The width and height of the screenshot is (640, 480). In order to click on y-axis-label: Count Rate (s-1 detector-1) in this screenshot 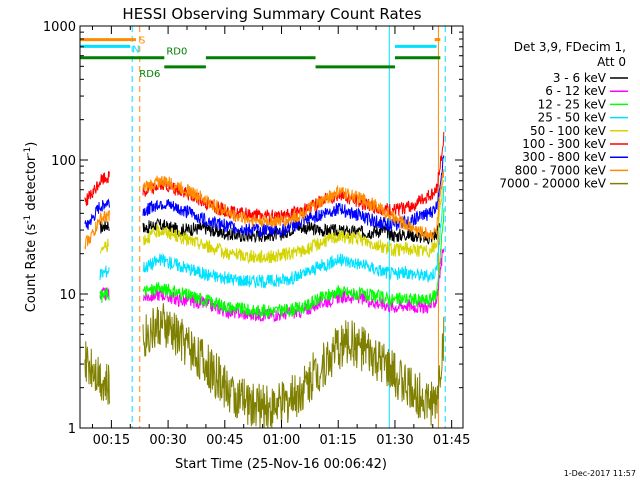, I will do `click(31, 227)`.